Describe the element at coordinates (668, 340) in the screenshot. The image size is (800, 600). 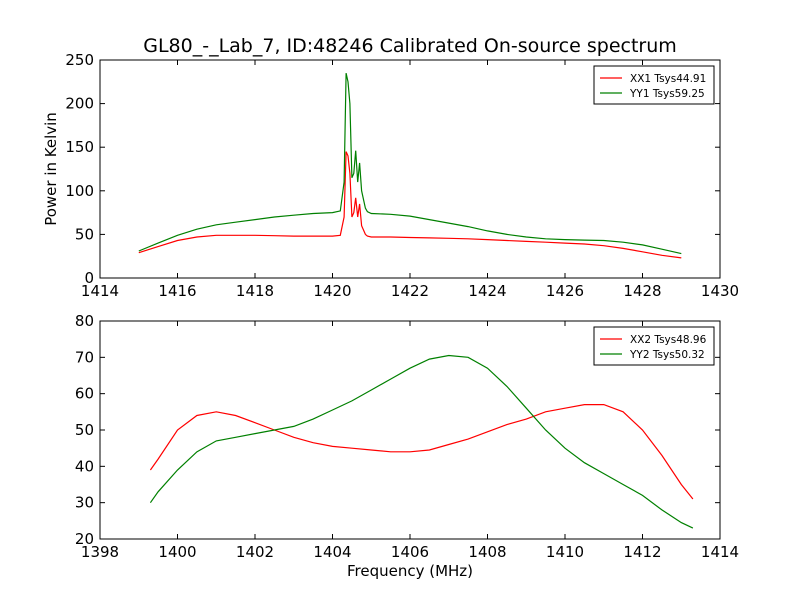
I see `legend-entry: XX2 Tsys48.96` at that location.